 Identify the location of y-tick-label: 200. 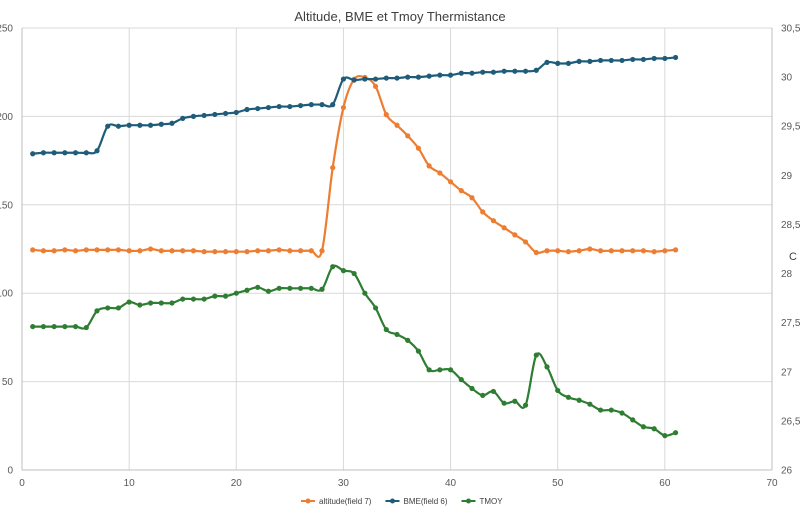
(6, 117).